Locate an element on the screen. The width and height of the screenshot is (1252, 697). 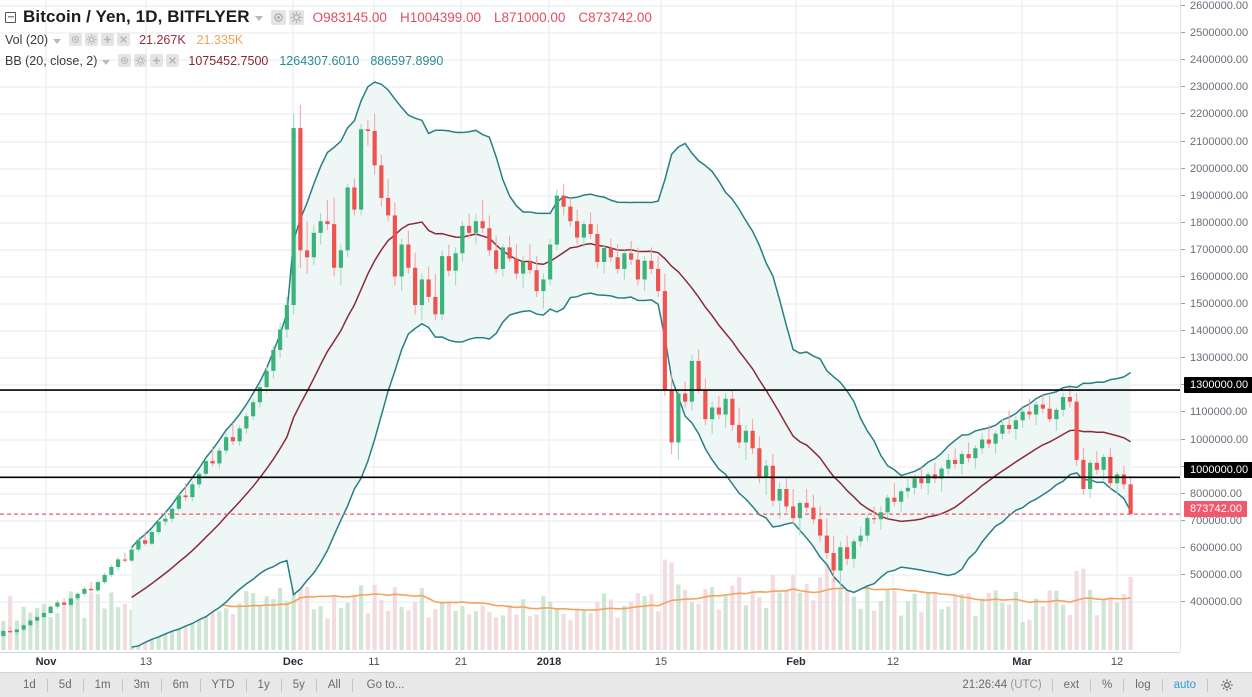
bb-lower-value: 886597.8990 is located at coordinates (407, 60).